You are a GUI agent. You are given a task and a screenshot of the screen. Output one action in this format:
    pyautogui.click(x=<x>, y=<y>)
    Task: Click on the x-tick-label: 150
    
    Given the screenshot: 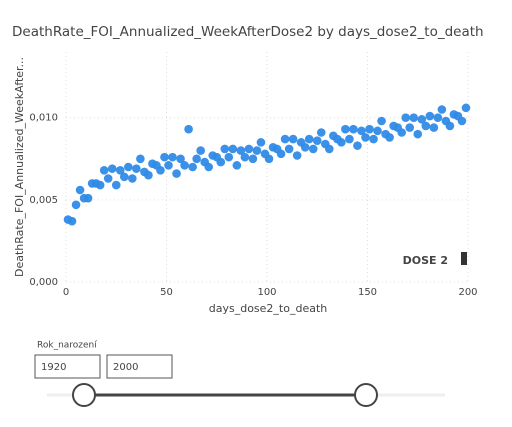 What is the action you would take?
    pyautogui.click(x=367, y=292)
    